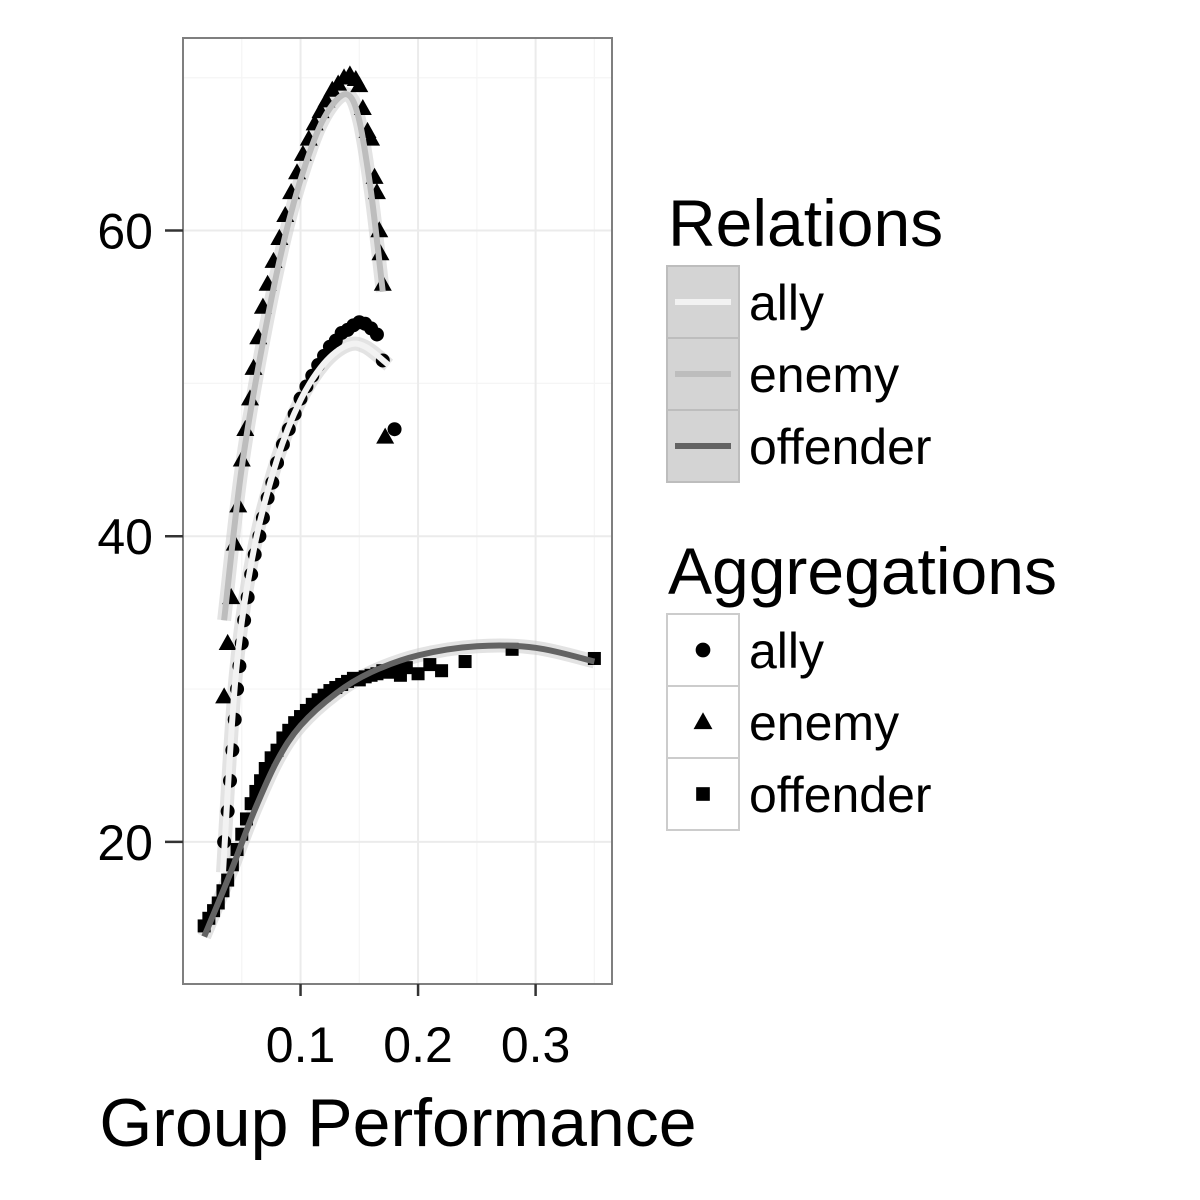 The width and height of the screenshot is (1200, 1200). What do you see at coordinates (786, 651) in the screenshot?
I see `legend-aggregations-label-ally: ally` at bounding box center [786, 651].